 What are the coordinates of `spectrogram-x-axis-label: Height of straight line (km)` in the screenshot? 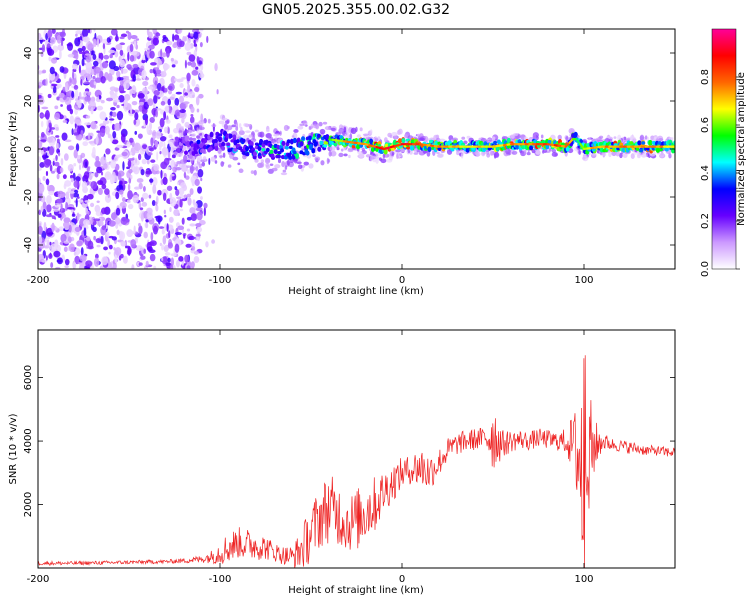 It's located at (356, 291).